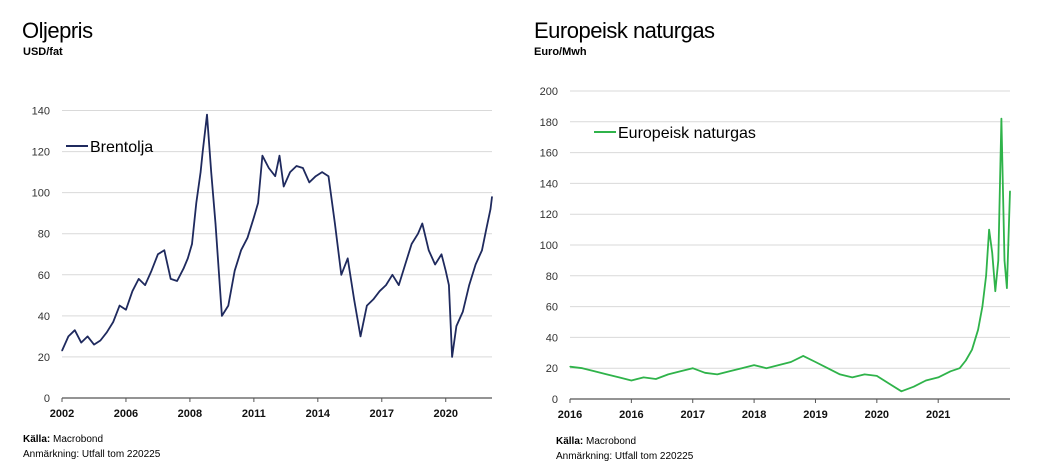 The image size is (1056, 476). I want to click on y-tick-label: 200, so click(549, 92).